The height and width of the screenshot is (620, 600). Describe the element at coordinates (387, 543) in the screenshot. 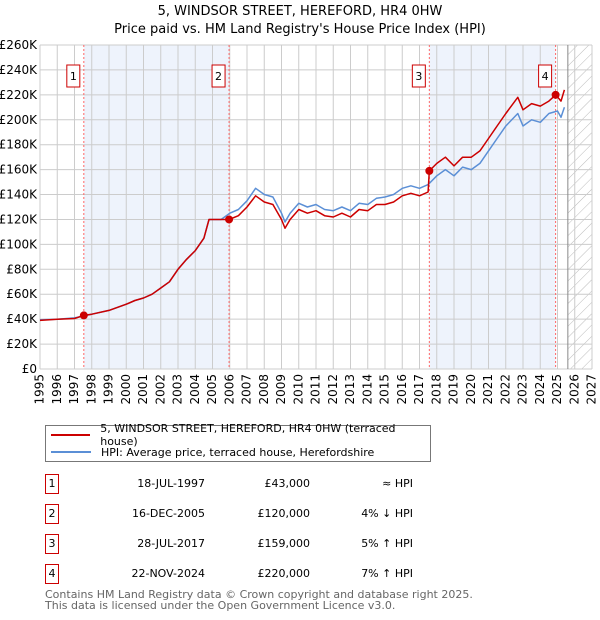

I see `hpi-comparison: 5% ↑ HPI` at that location.